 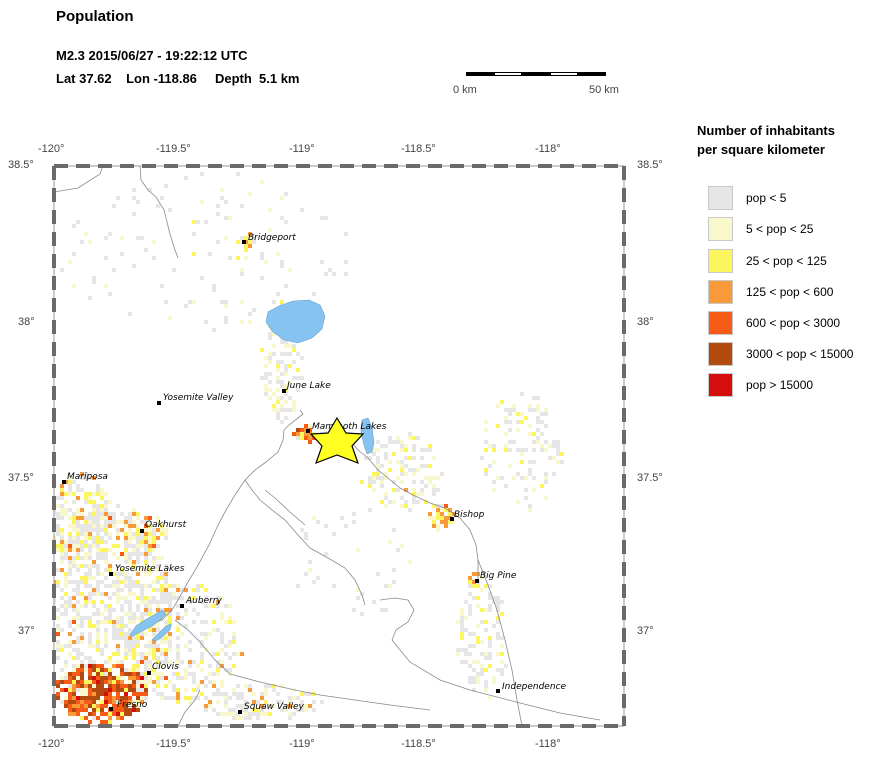 I want to click on place-bishop: Bishop, so click(x=467, y=515).